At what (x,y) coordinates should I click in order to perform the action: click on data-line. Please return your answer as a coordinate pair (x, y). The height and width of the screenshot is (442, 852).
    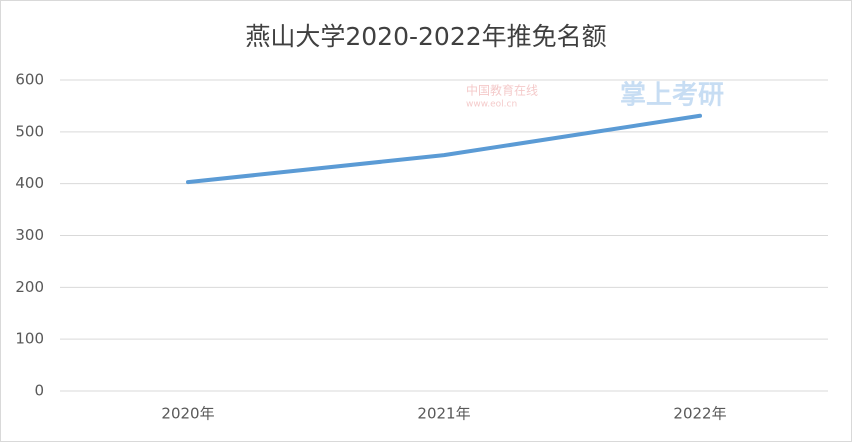
    Looking at the image, I should click on (444, 149).